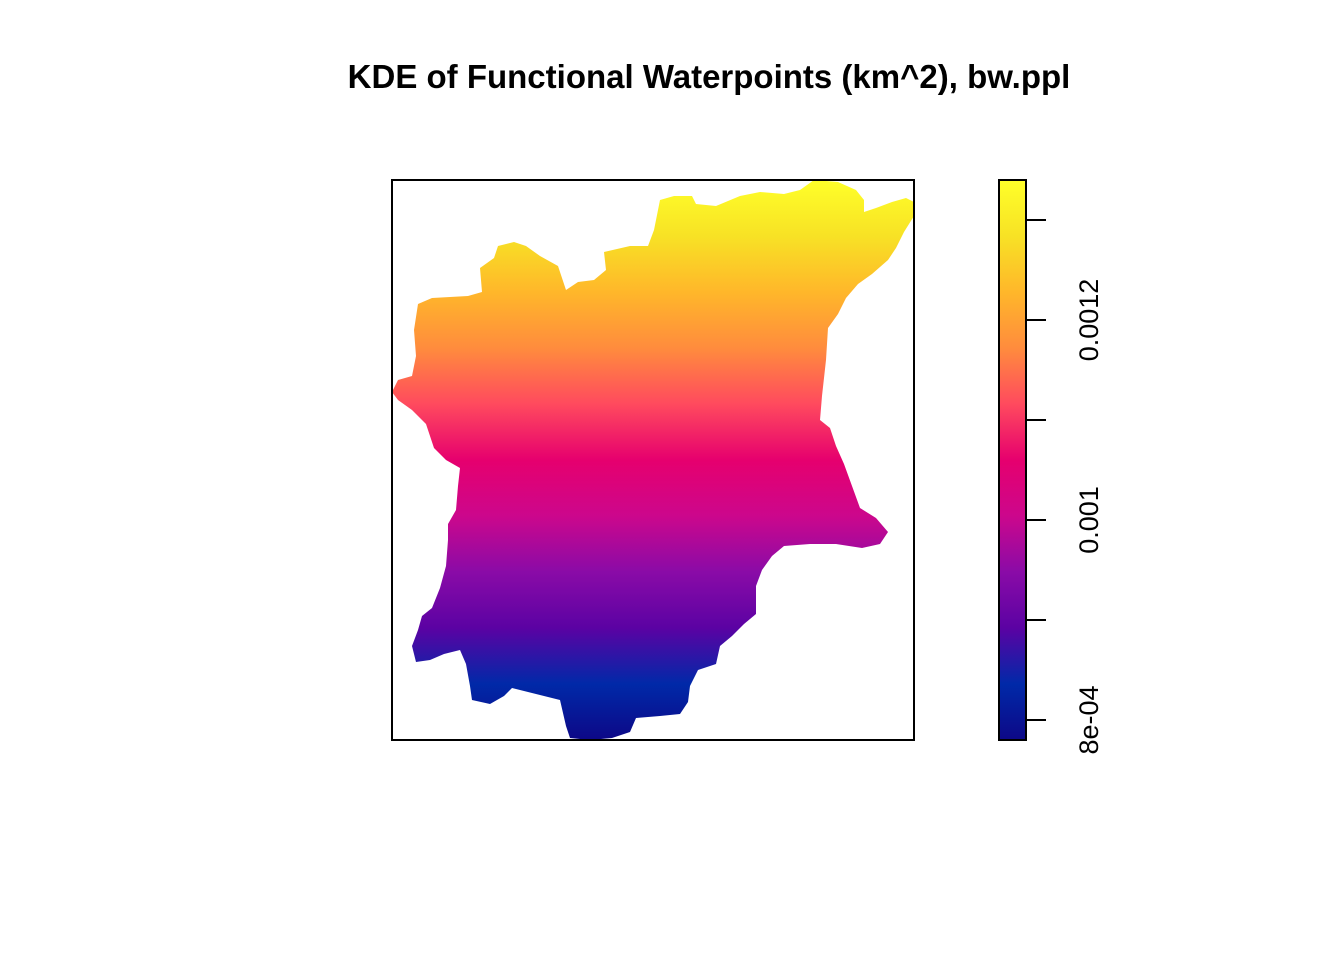 This screenshot has width=1344, height=960. Describe the element at coordinates (1089, 320) in the screenshot. I see `colorbar-tick-label: 0.0012` at that location.